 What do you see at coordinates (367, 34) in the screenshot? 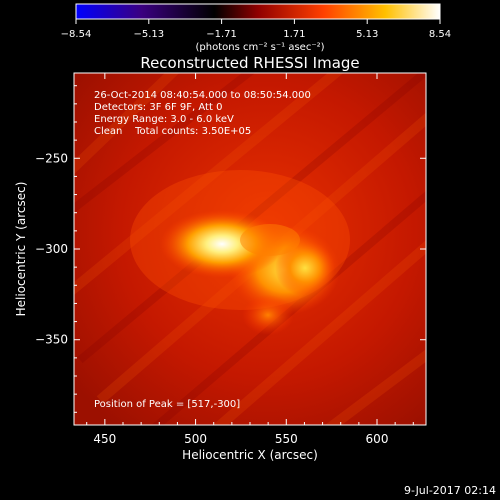
I see `colorbar-tick-label: 5.13` at bounding box center [367, 34].